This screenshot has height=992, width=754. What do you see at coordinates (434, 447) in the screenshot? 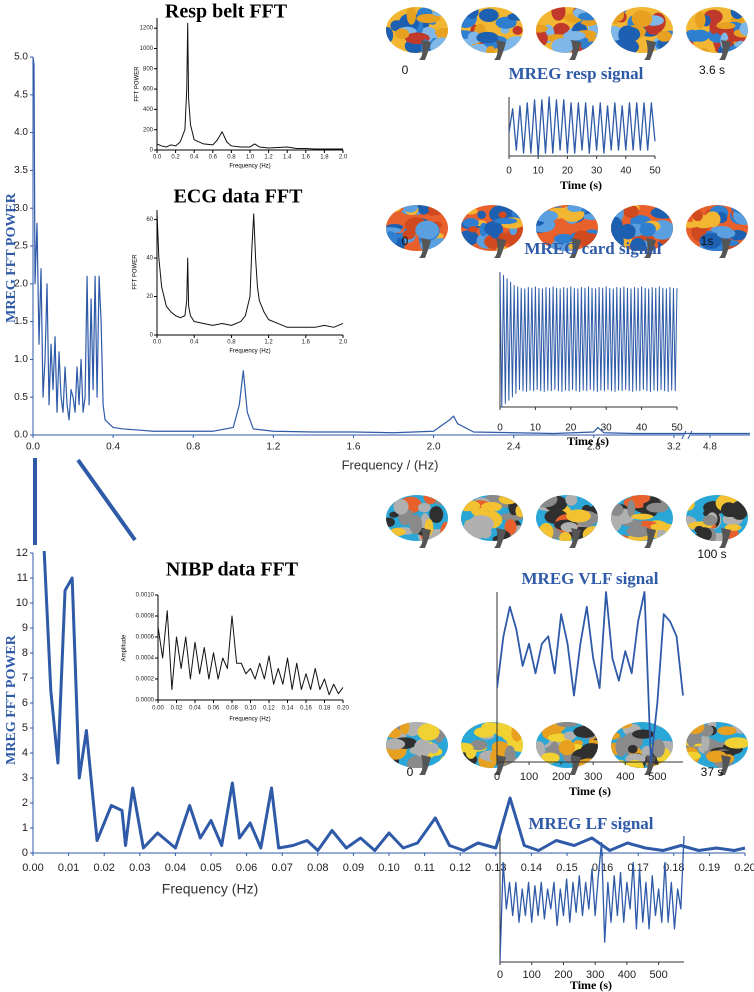
I see `x-tick-label: 2.0` at bounding box center [434, 447].